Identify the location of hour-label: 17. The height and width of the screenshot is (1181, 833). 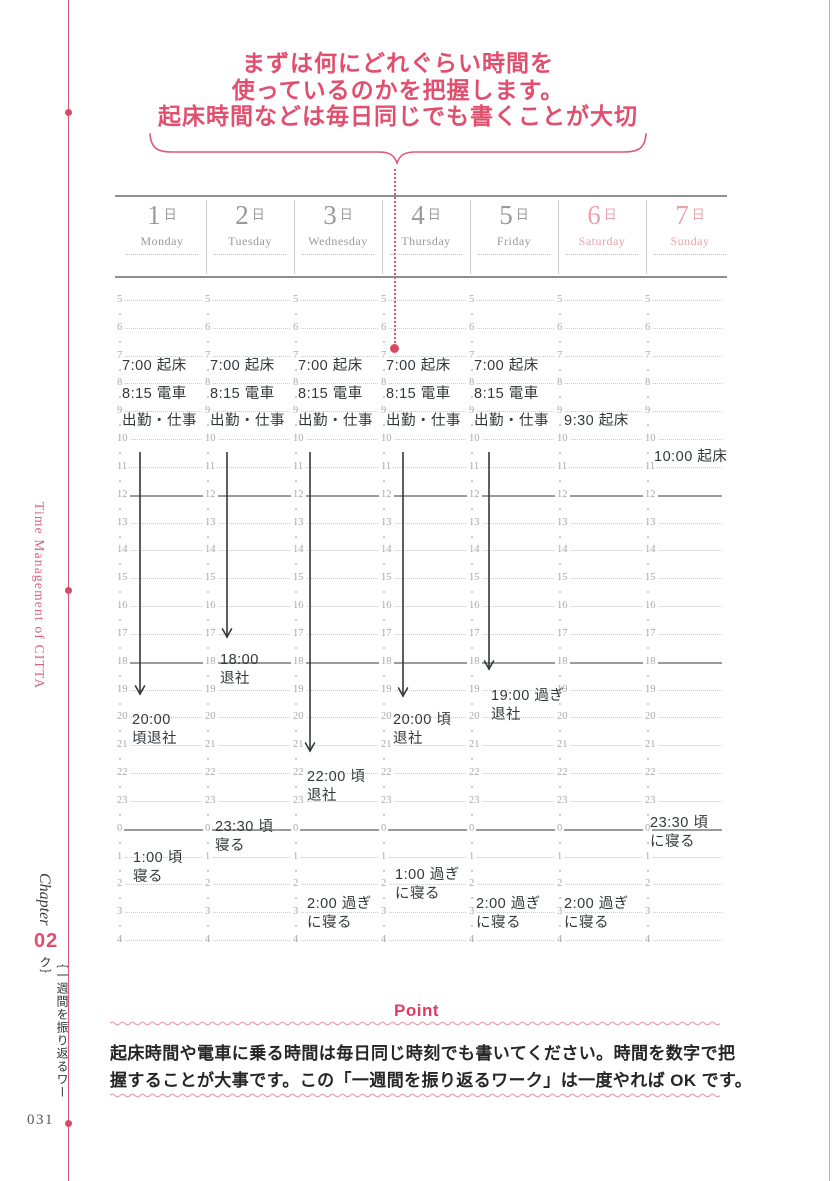
(386, 633).